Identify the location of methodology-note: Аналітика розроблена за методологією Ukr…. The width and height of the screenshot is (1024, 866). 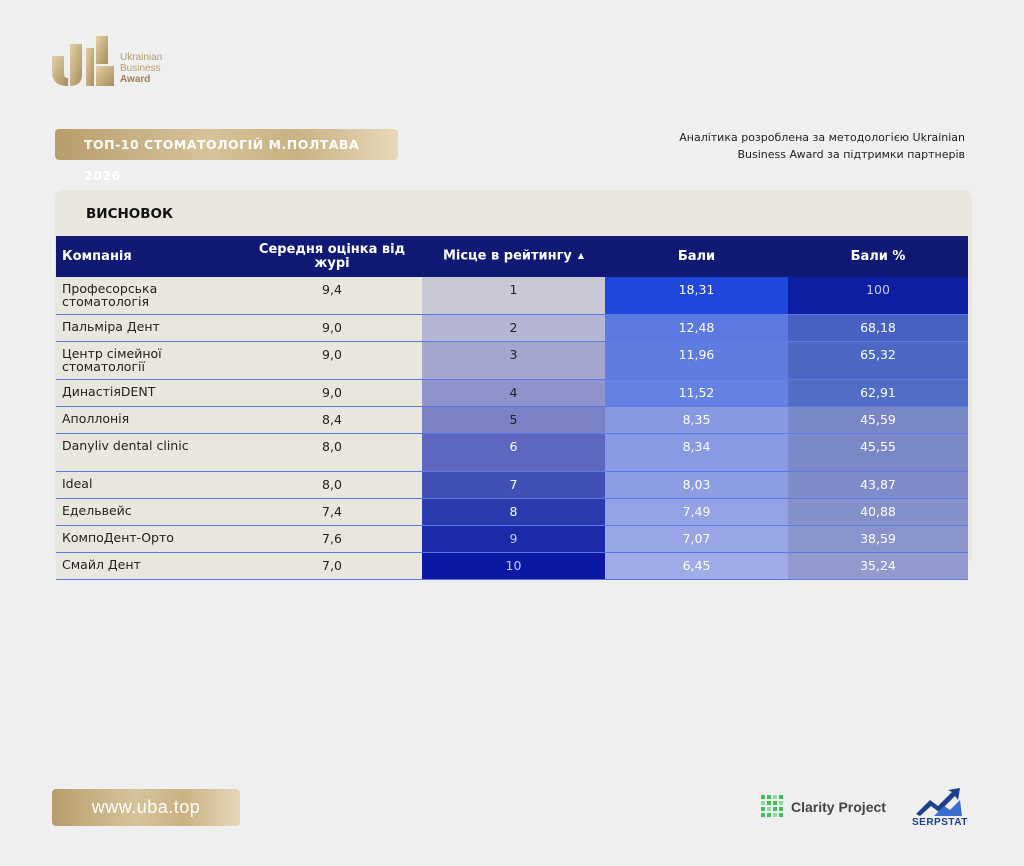
(800, 146).